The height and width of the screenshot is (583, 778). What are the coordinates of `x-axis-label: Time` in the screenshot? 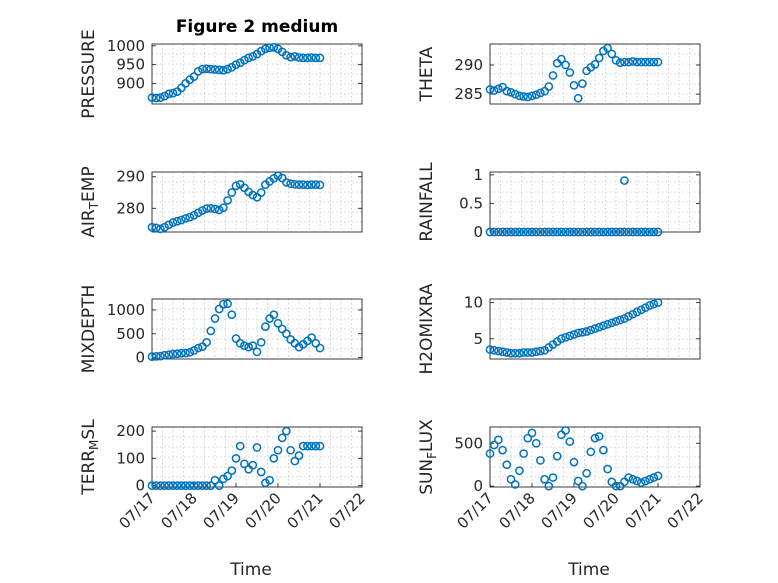 It's located at (250, 570).